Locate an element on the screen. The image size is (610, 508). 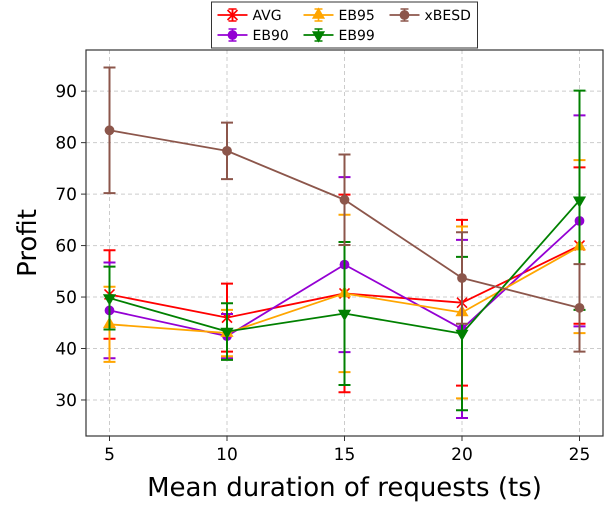
legend-label: xBESD is located at coordinates (447, 16).